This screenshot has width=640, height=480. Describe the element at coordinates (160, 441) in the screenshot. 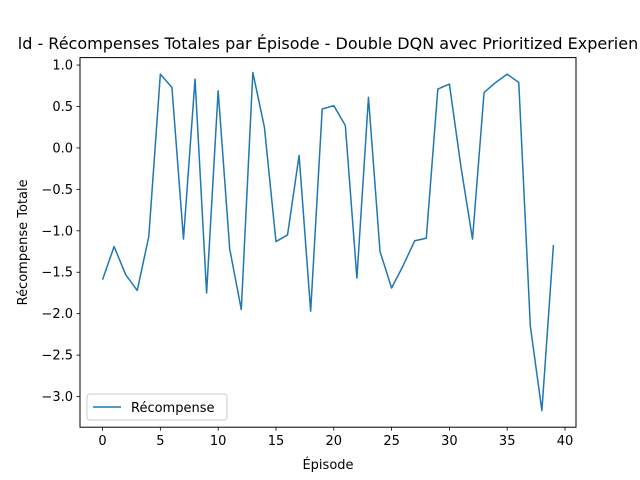

I see `x-tick-label: 5` at that location.